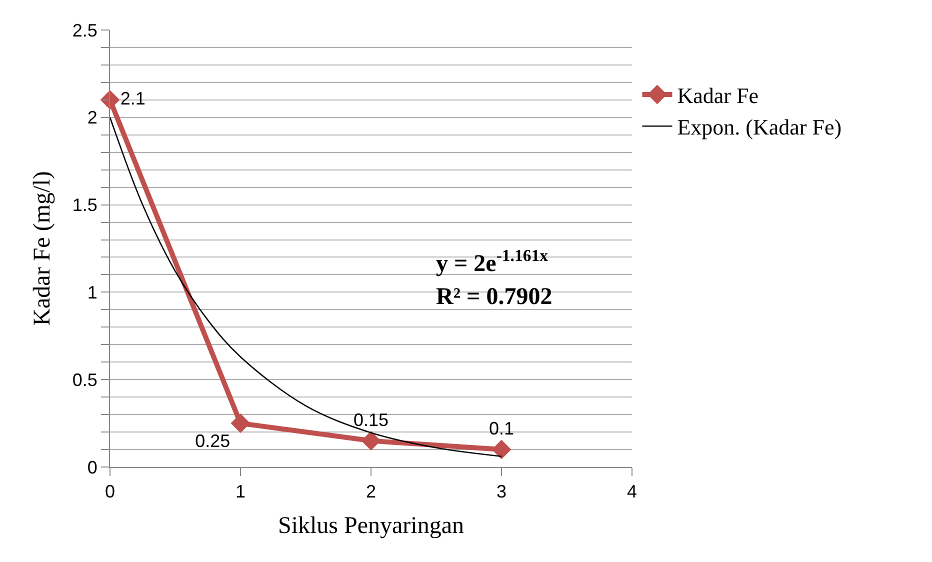 The height and width of the screenshot is (562, 932). I want to click on y-tick-label: 0.5, so click(85, 380).